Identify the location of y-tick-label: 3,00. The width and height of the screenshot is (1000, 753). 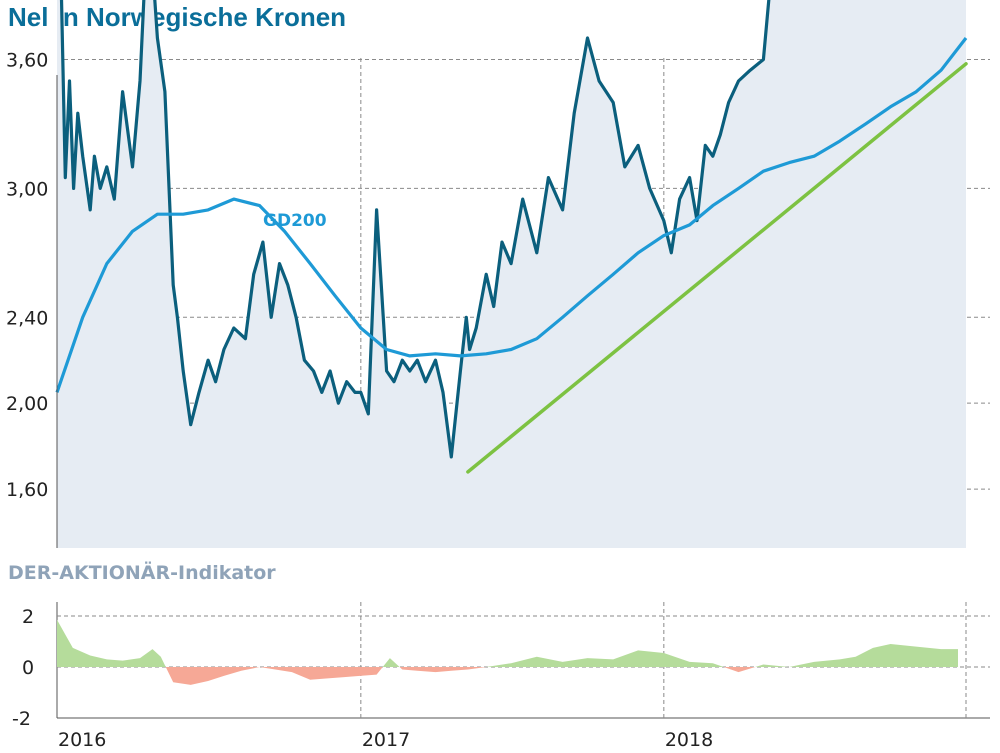
(27, 189).